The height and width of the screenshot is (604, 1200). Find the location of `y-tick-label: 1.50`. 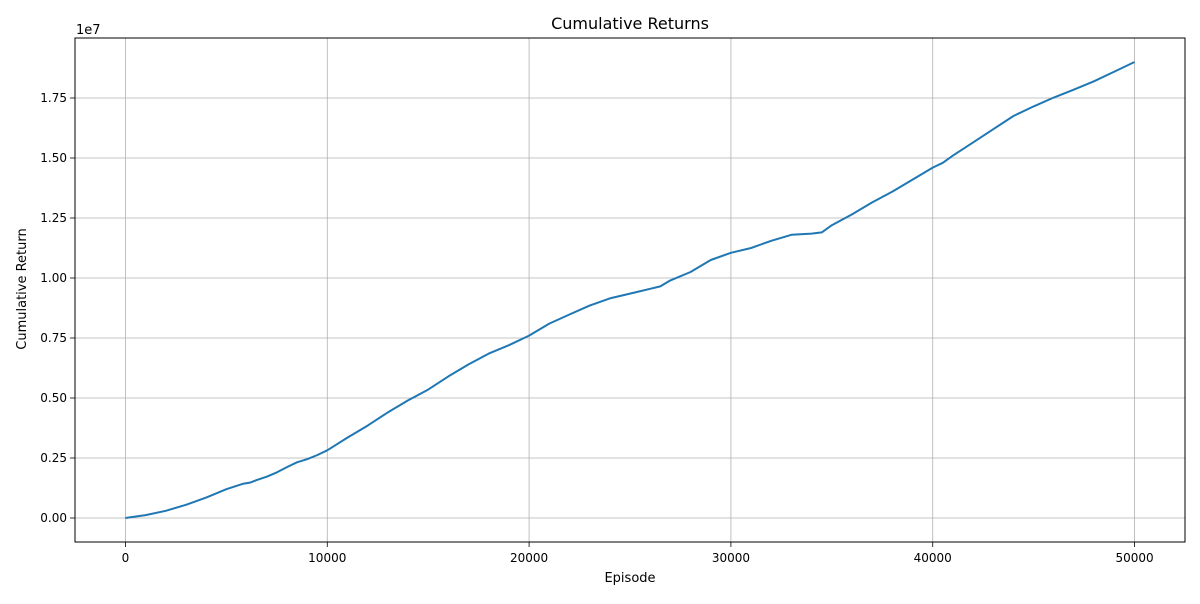

y-tick-label: 1.50 is located at coordinates (53, 158).